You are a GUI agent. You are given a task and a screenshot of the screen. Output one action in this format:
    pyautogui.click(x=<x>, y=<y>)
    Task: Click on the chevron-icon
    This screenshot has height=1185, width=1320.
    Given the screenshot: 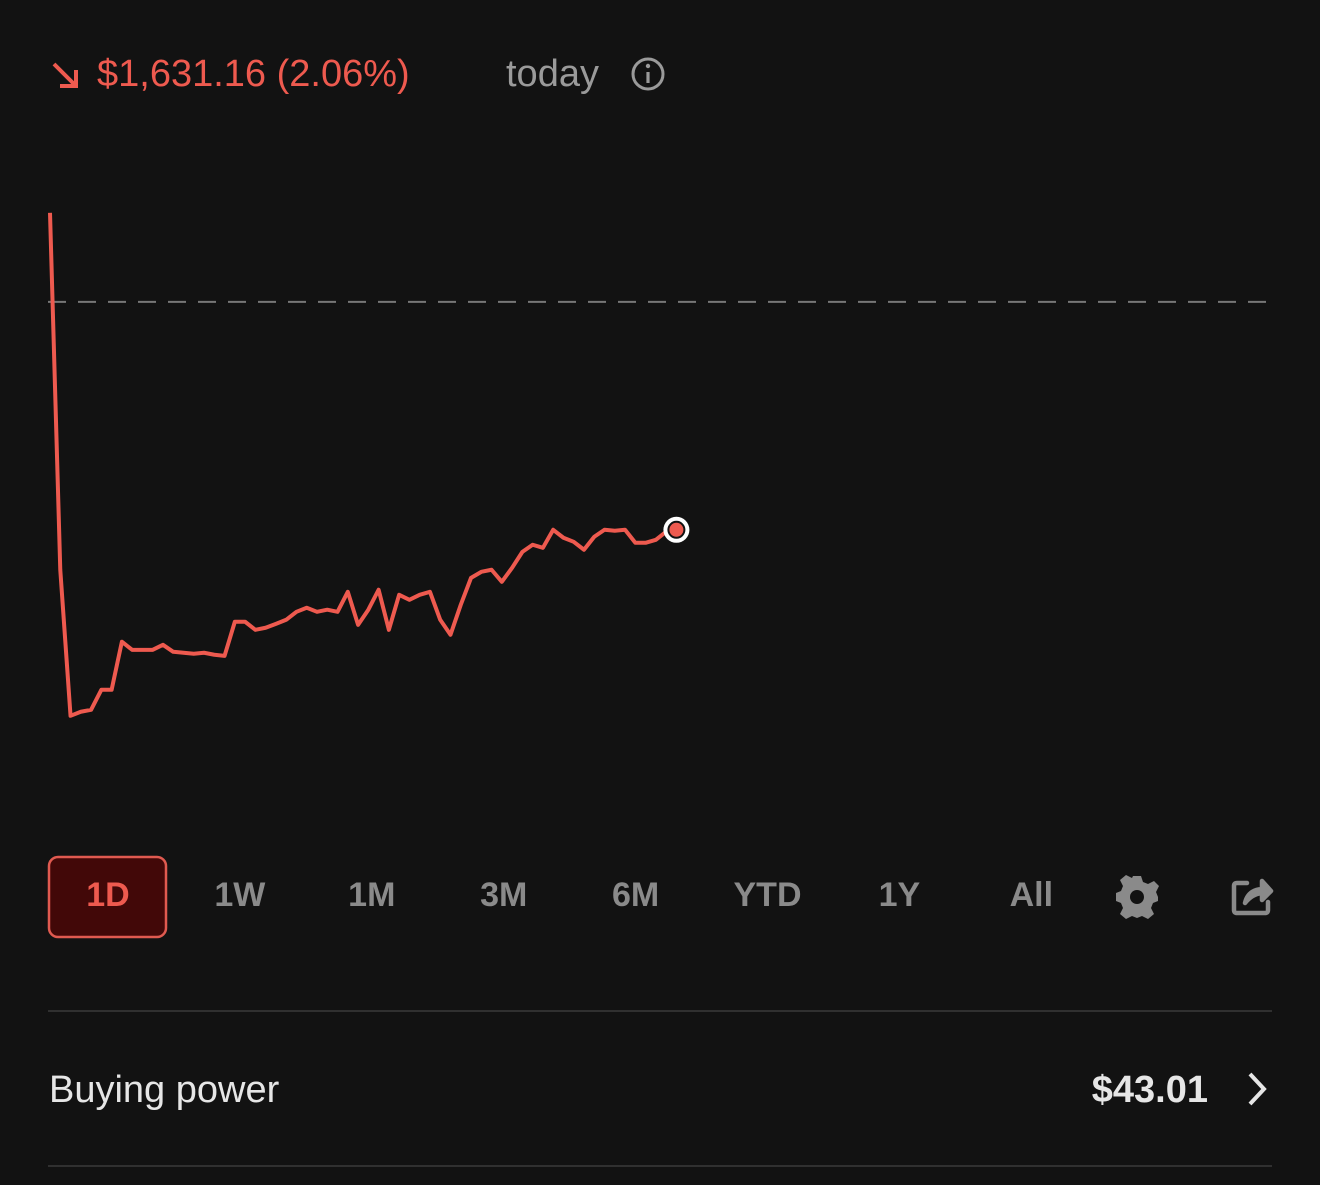 What is the action you would take?
    pyautogui.click(x=1257, y=1089)
    